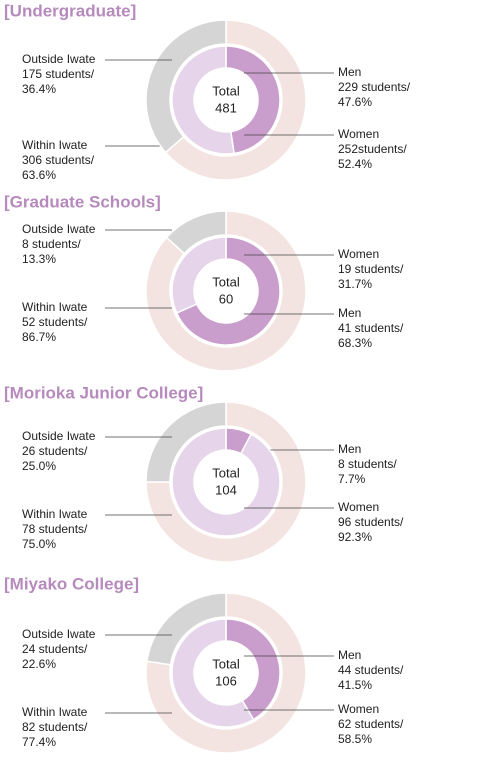 The width and height of the screenshot is (500, 770). Describe the element at coordinates (55, 727) in the screenshot. I see `slice-count: 82 students/` at that location.